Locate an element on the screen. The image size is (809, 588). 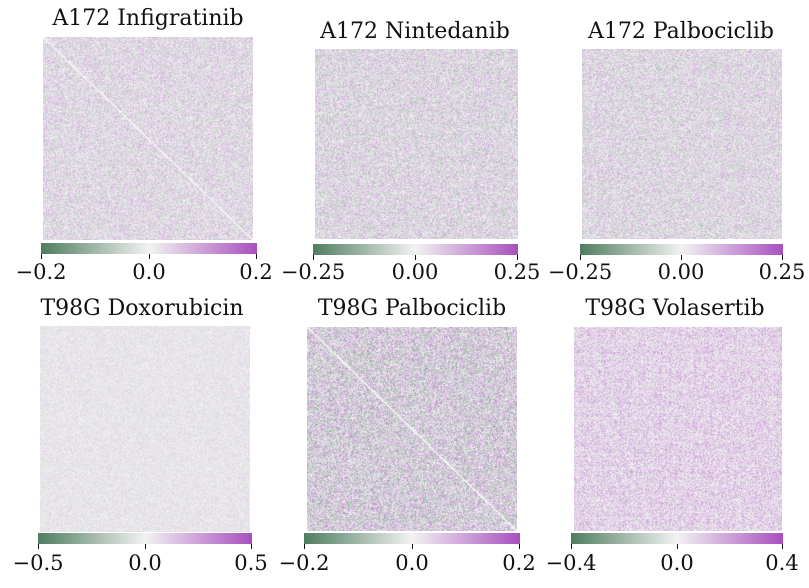
panel-title: A172 Nintedanib is located at coordinates (415, 31).